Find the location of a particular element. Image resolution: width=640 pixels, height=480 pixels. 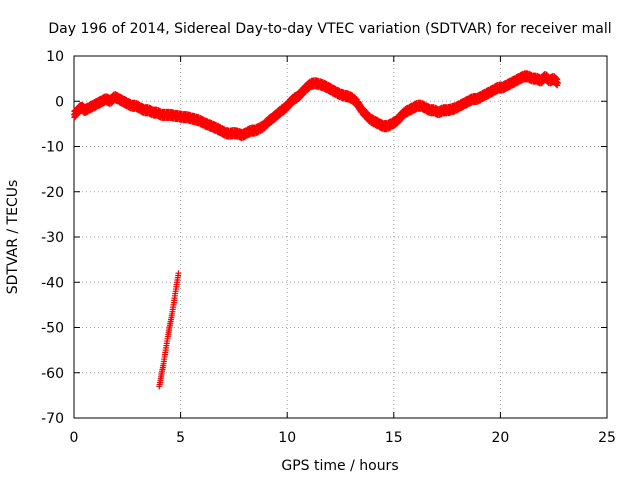

y-tick-label: -20 is located at coordinates (52, 193).